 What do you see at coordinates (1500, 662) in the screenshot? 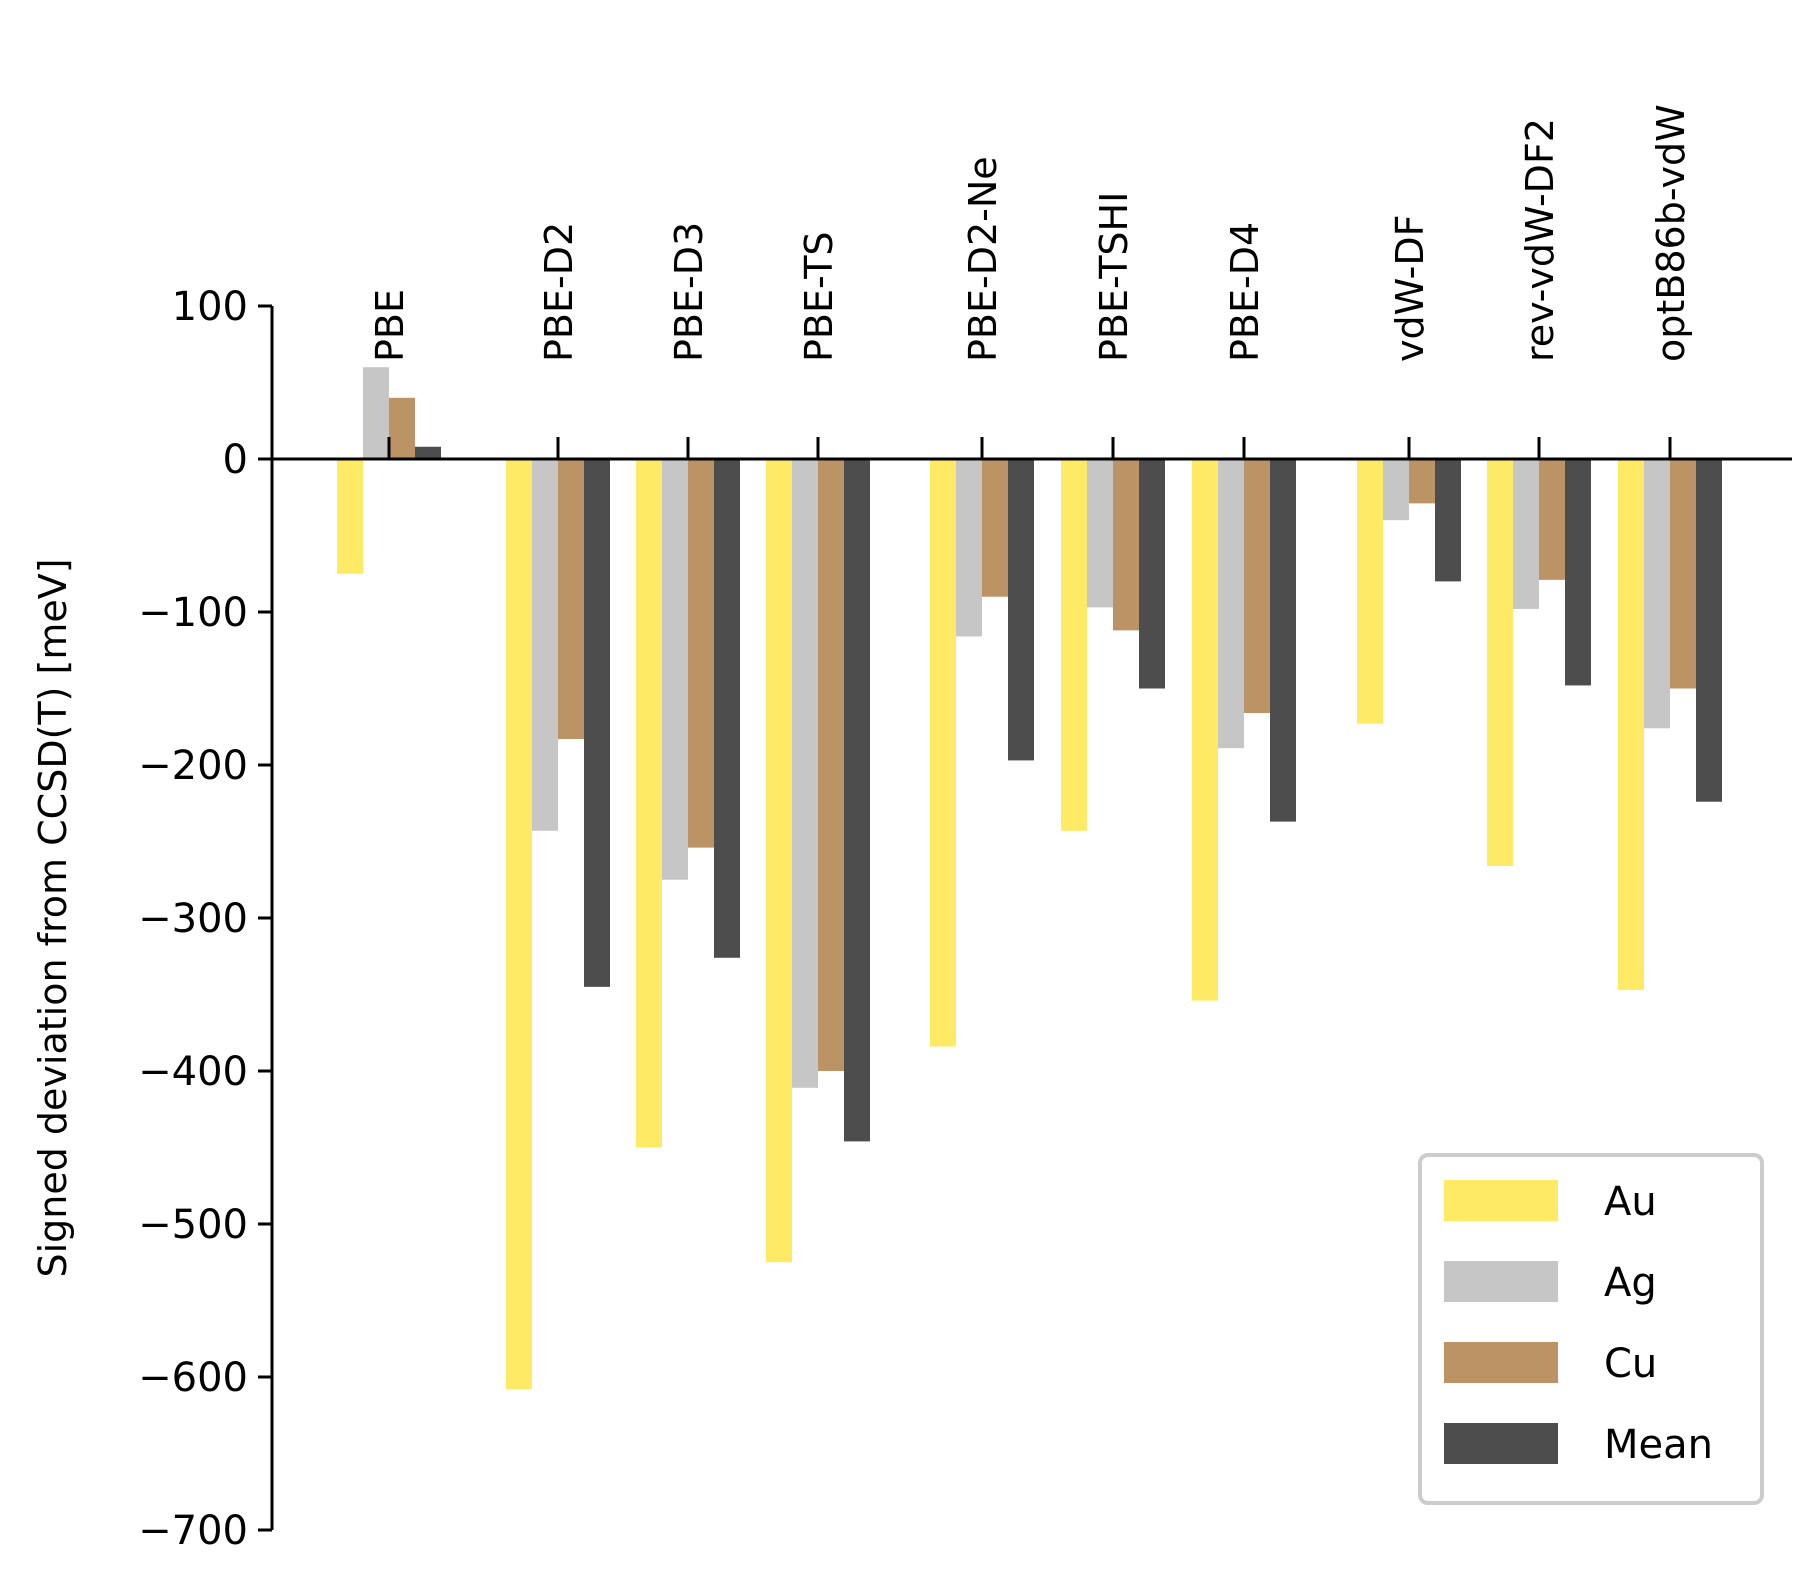
I see `bar-au-rev-vdw-df2` at bounding box center [1500, 662].